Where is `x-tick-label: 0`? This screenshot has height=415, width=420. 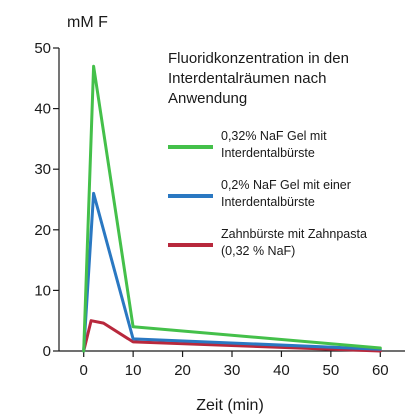
x-tick-label: 0 is located at coordinates (84, 370).